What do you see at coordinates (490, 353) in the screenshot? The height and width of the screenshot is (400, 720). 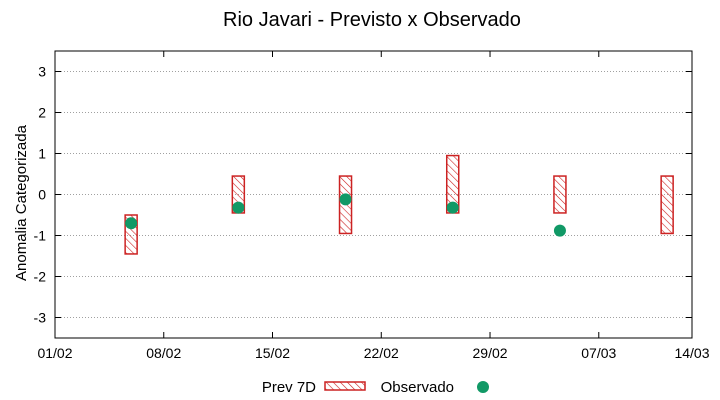 I see `x-tick-label: 29/02` at bounding box center [490, 353].